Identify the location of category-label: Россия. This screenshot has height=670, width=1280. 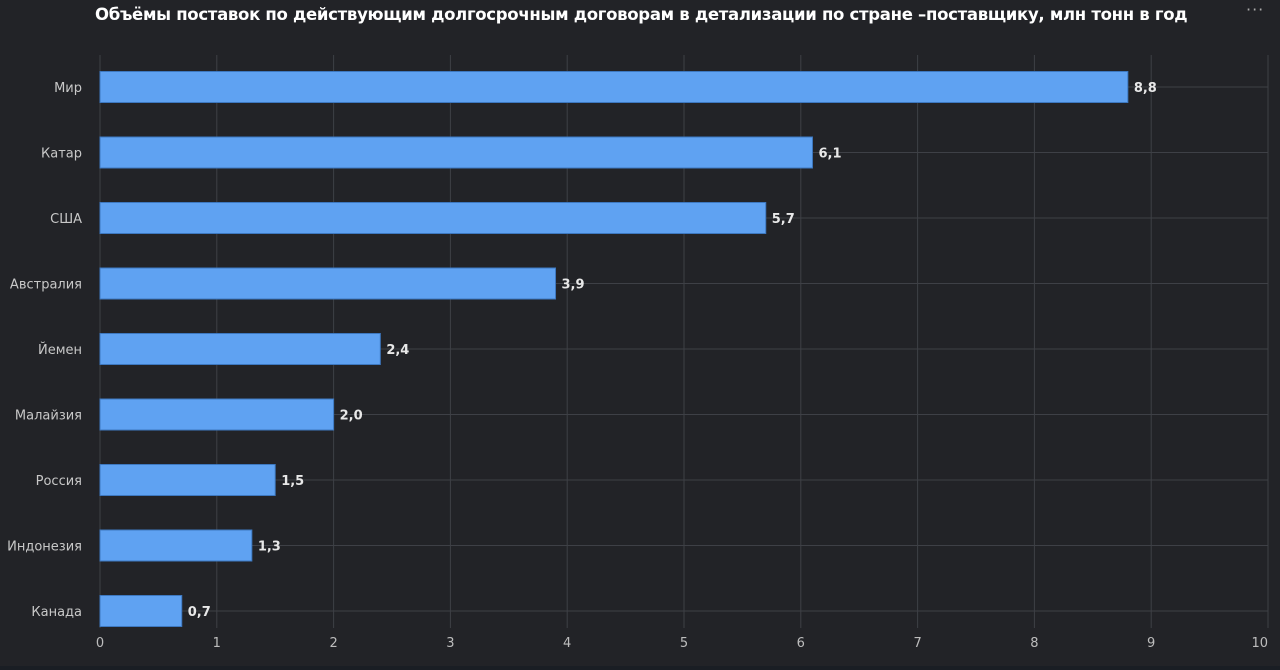
(59, 481).